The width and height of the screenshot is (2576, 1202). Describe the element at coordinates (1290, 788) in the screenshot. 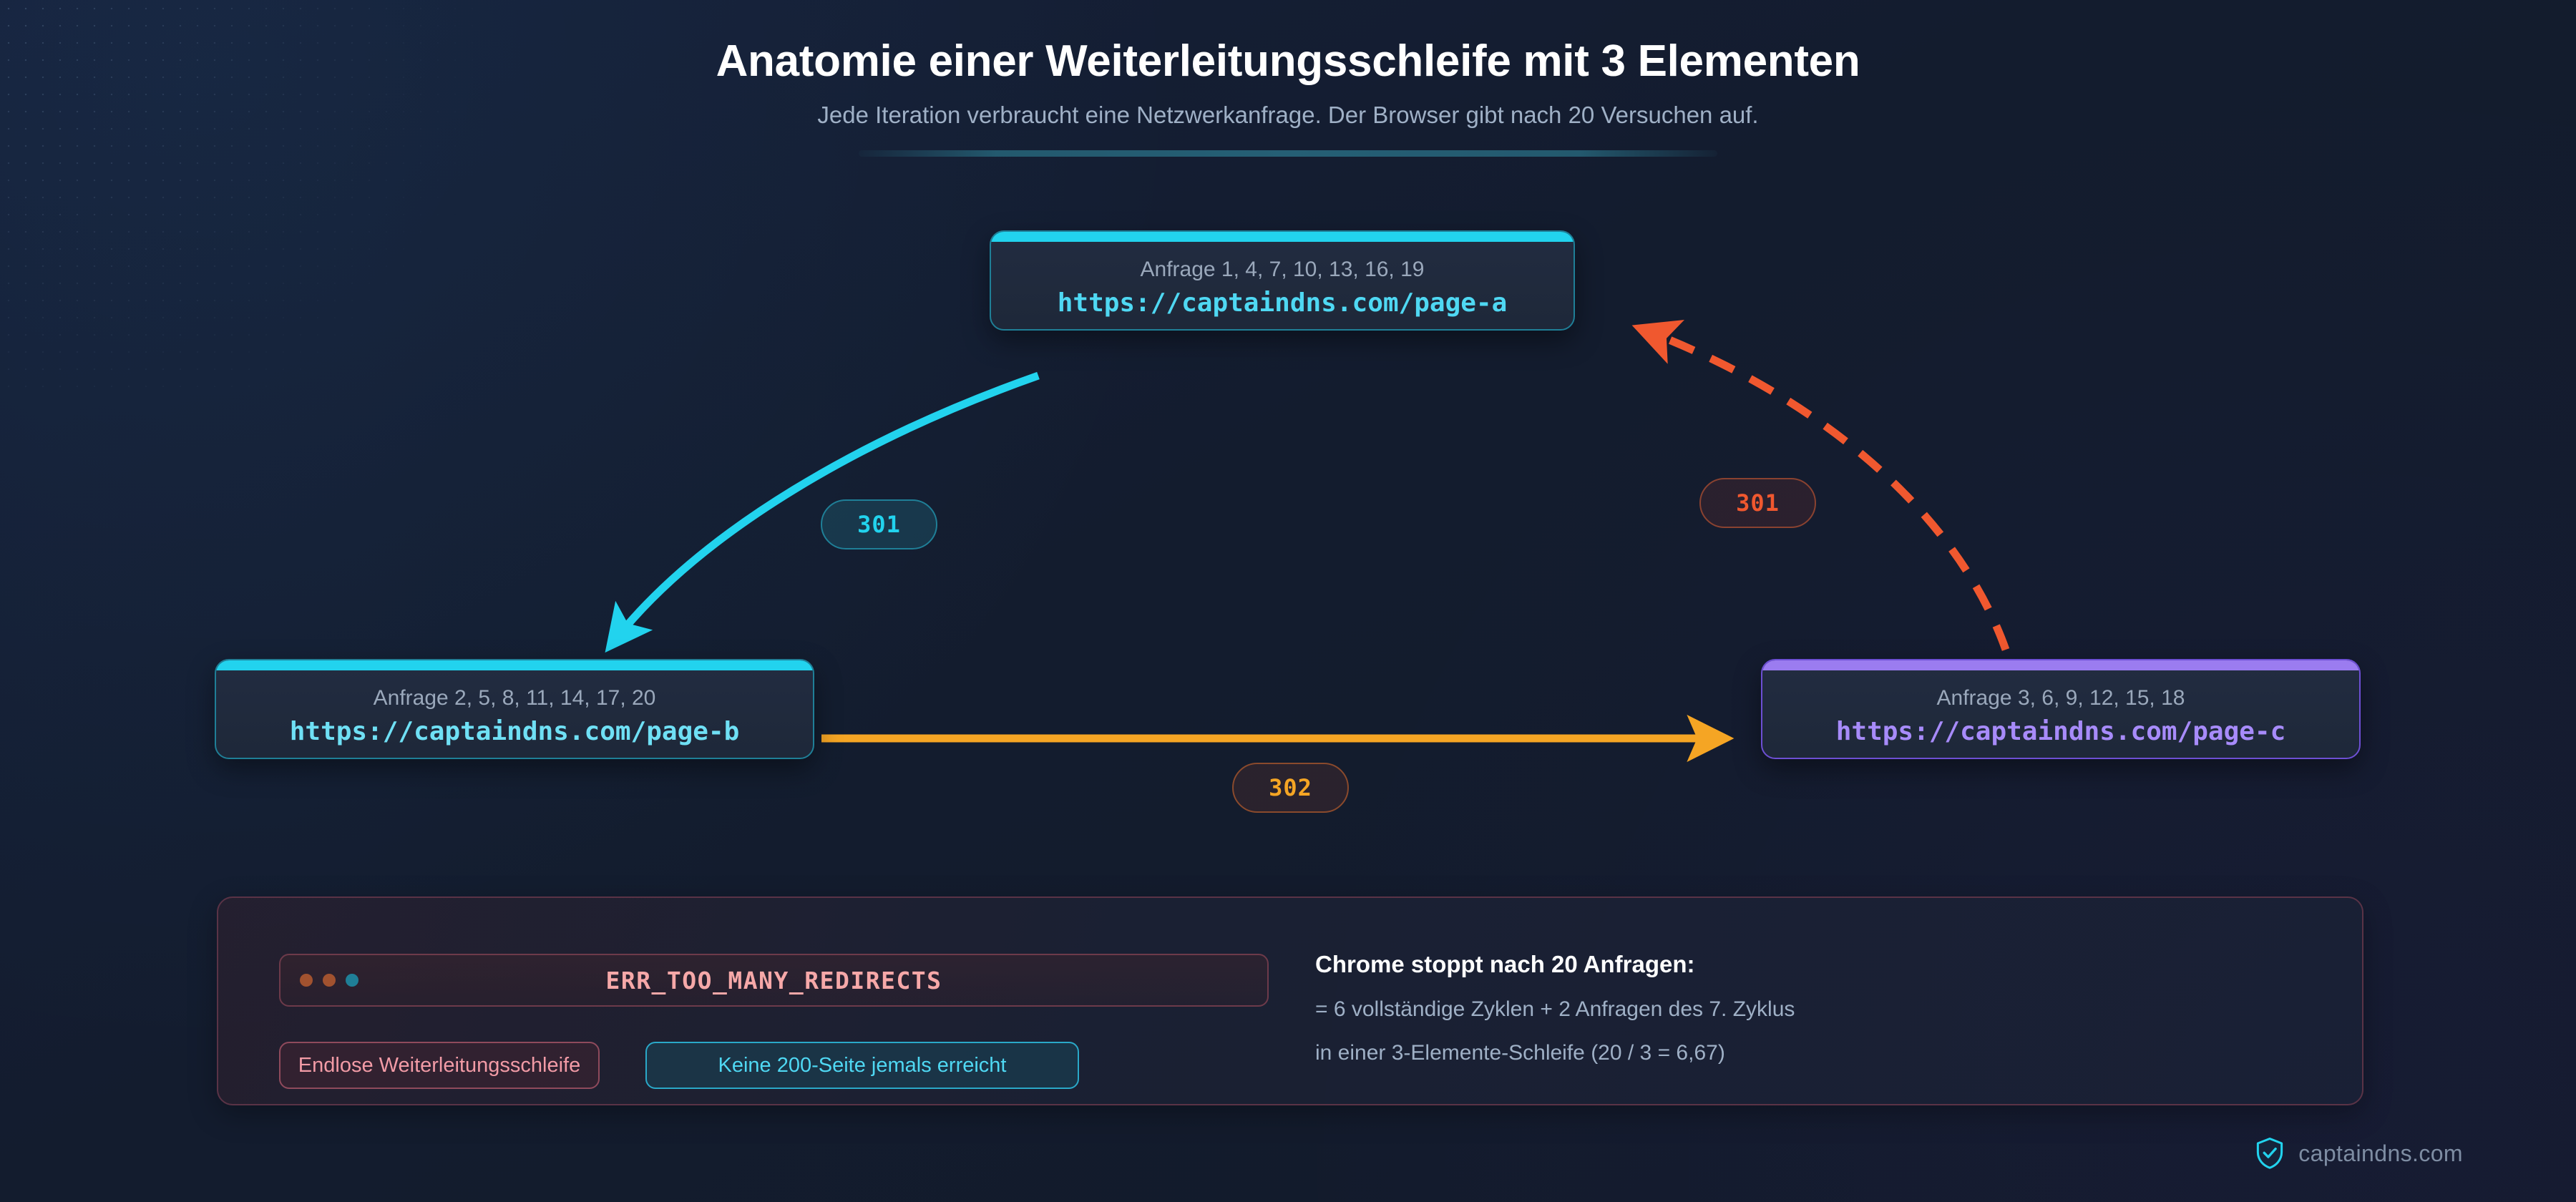

I see `status-badge-302-b-to-c: 302` at that location.